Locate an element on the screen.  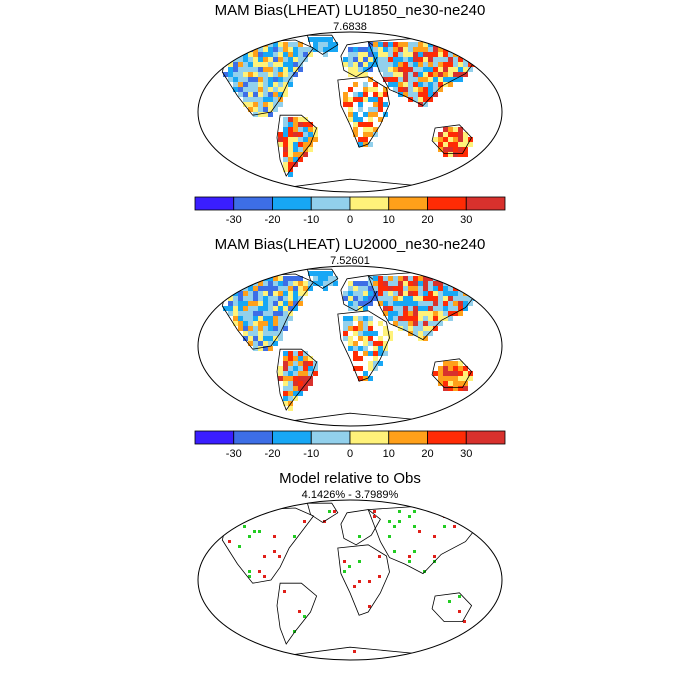
coastline-europe is located at coordinates (360, 293).